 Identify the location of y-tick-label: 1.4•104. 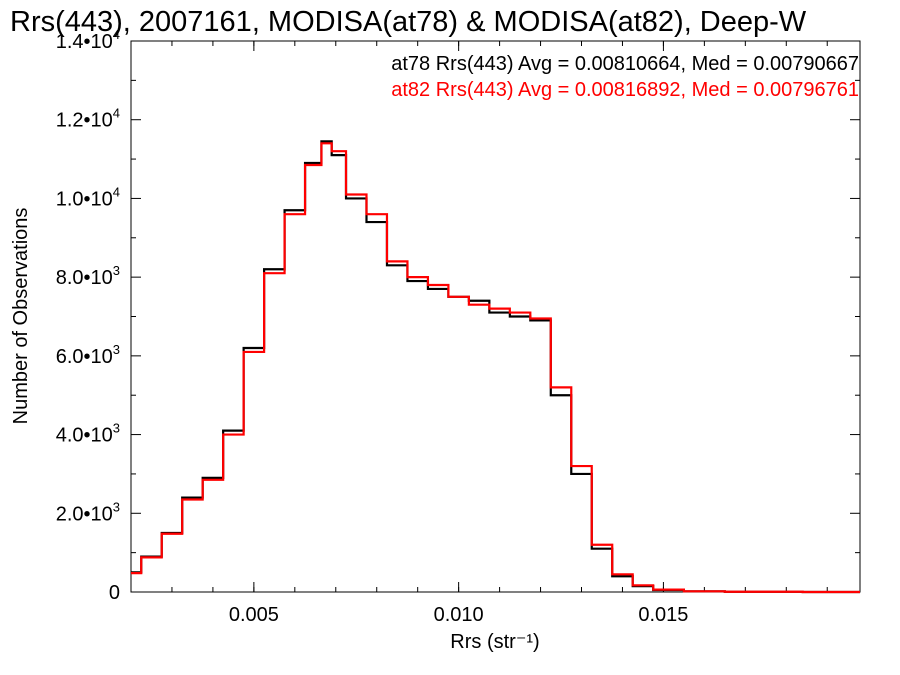
(88, 40).